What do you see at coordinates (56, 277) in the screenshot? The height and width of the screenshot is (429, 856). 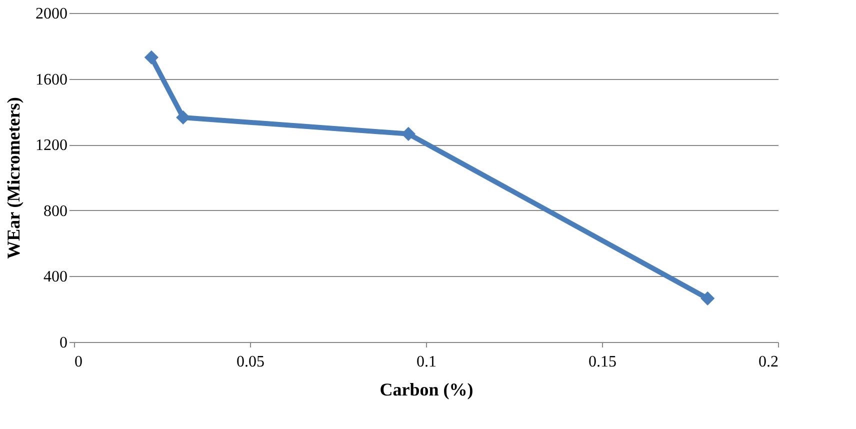 I see `y-tick-label: 400` at bounding box center [56, 277].